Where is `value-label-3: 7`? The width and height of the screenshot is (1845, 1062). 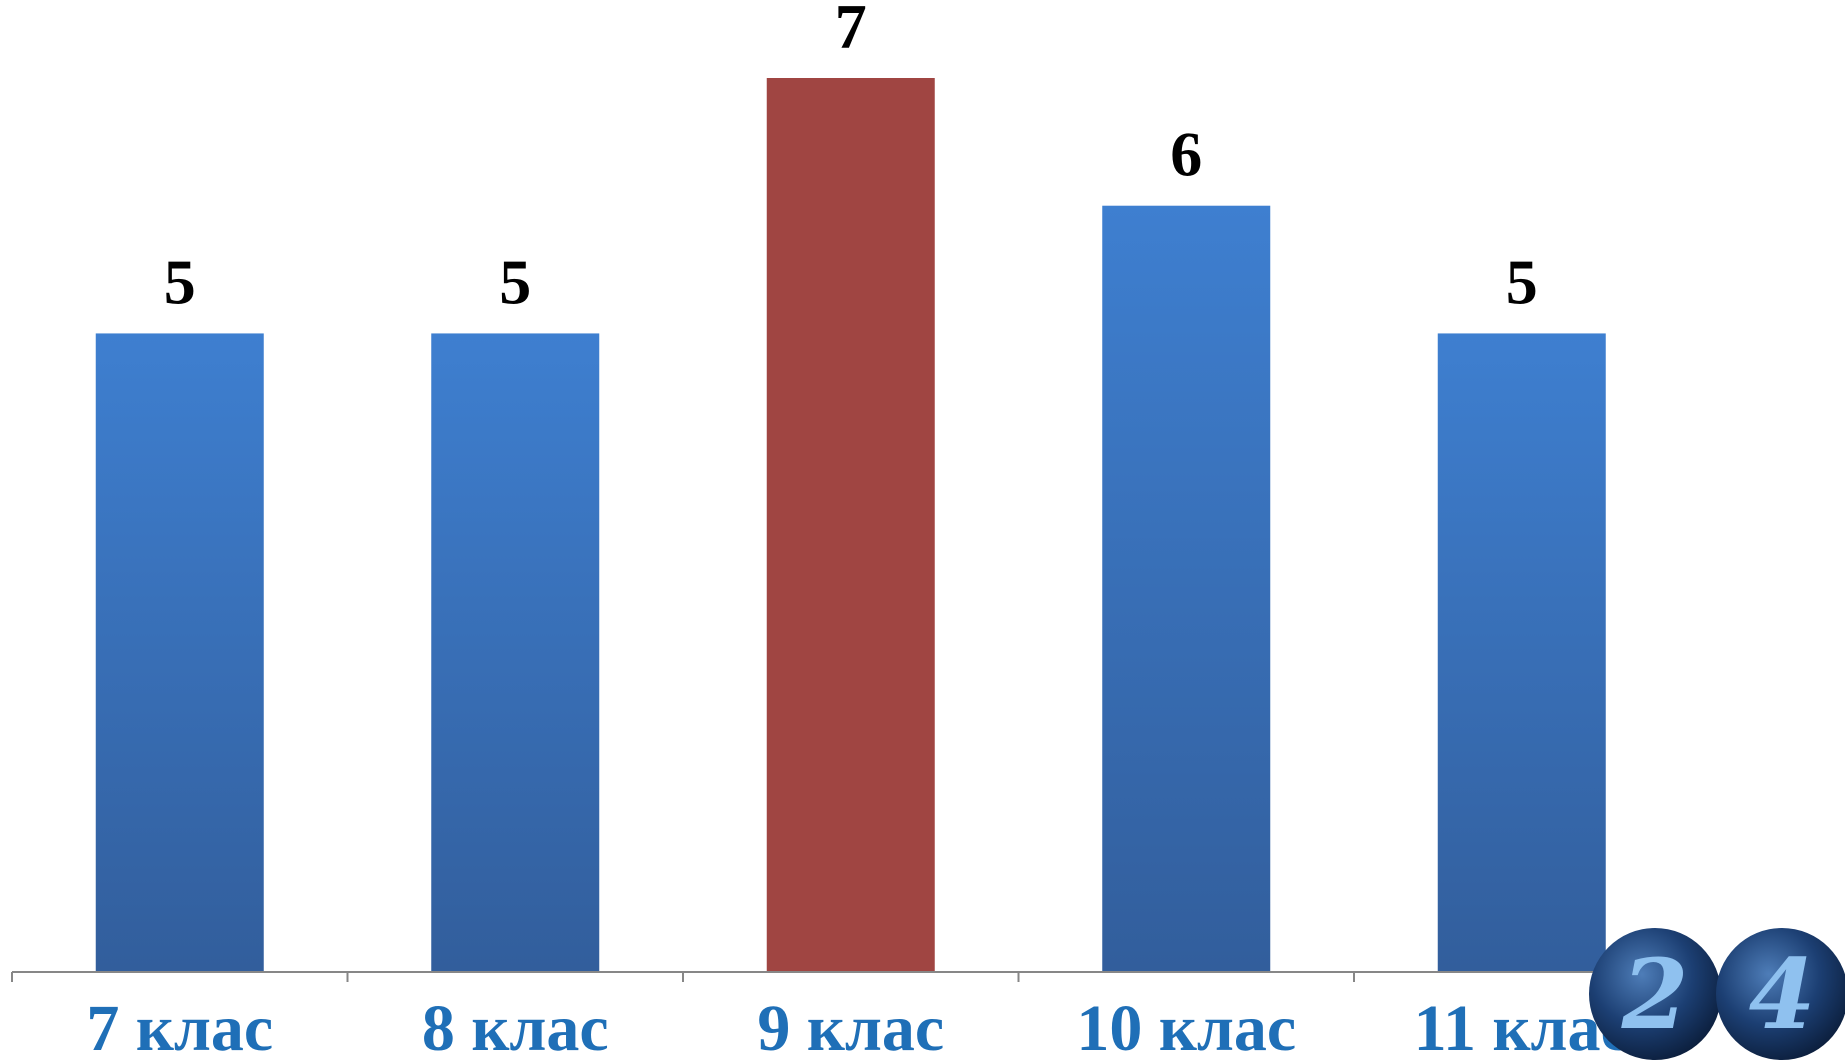 value-label-3: 7 is located at coordinates (851, 31).